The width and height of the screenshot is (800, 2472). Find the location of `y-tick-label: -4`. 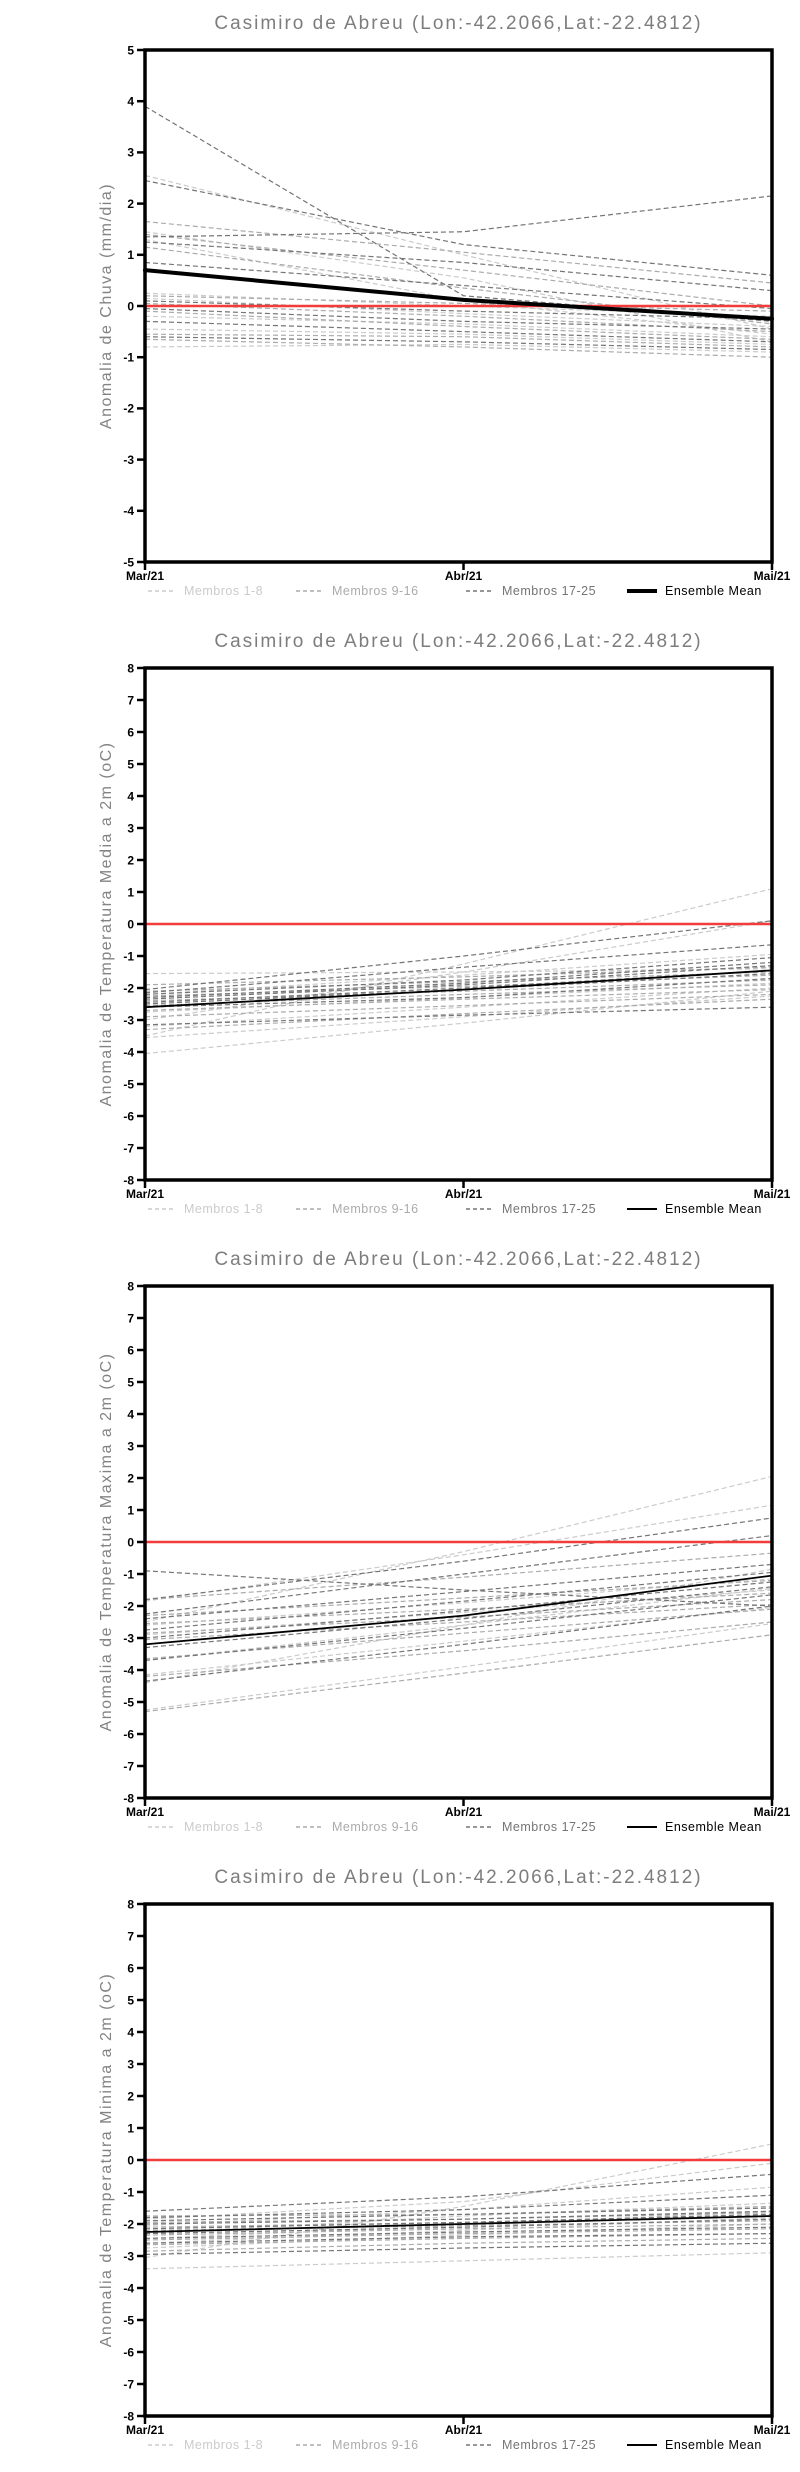

y-tick-label: -4 is located at coordinates (128, 2288).